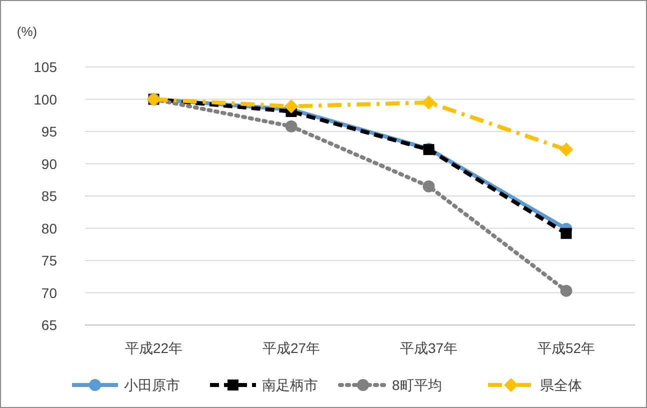  I want to click on y-axis-title: (%), so click(27, 31).